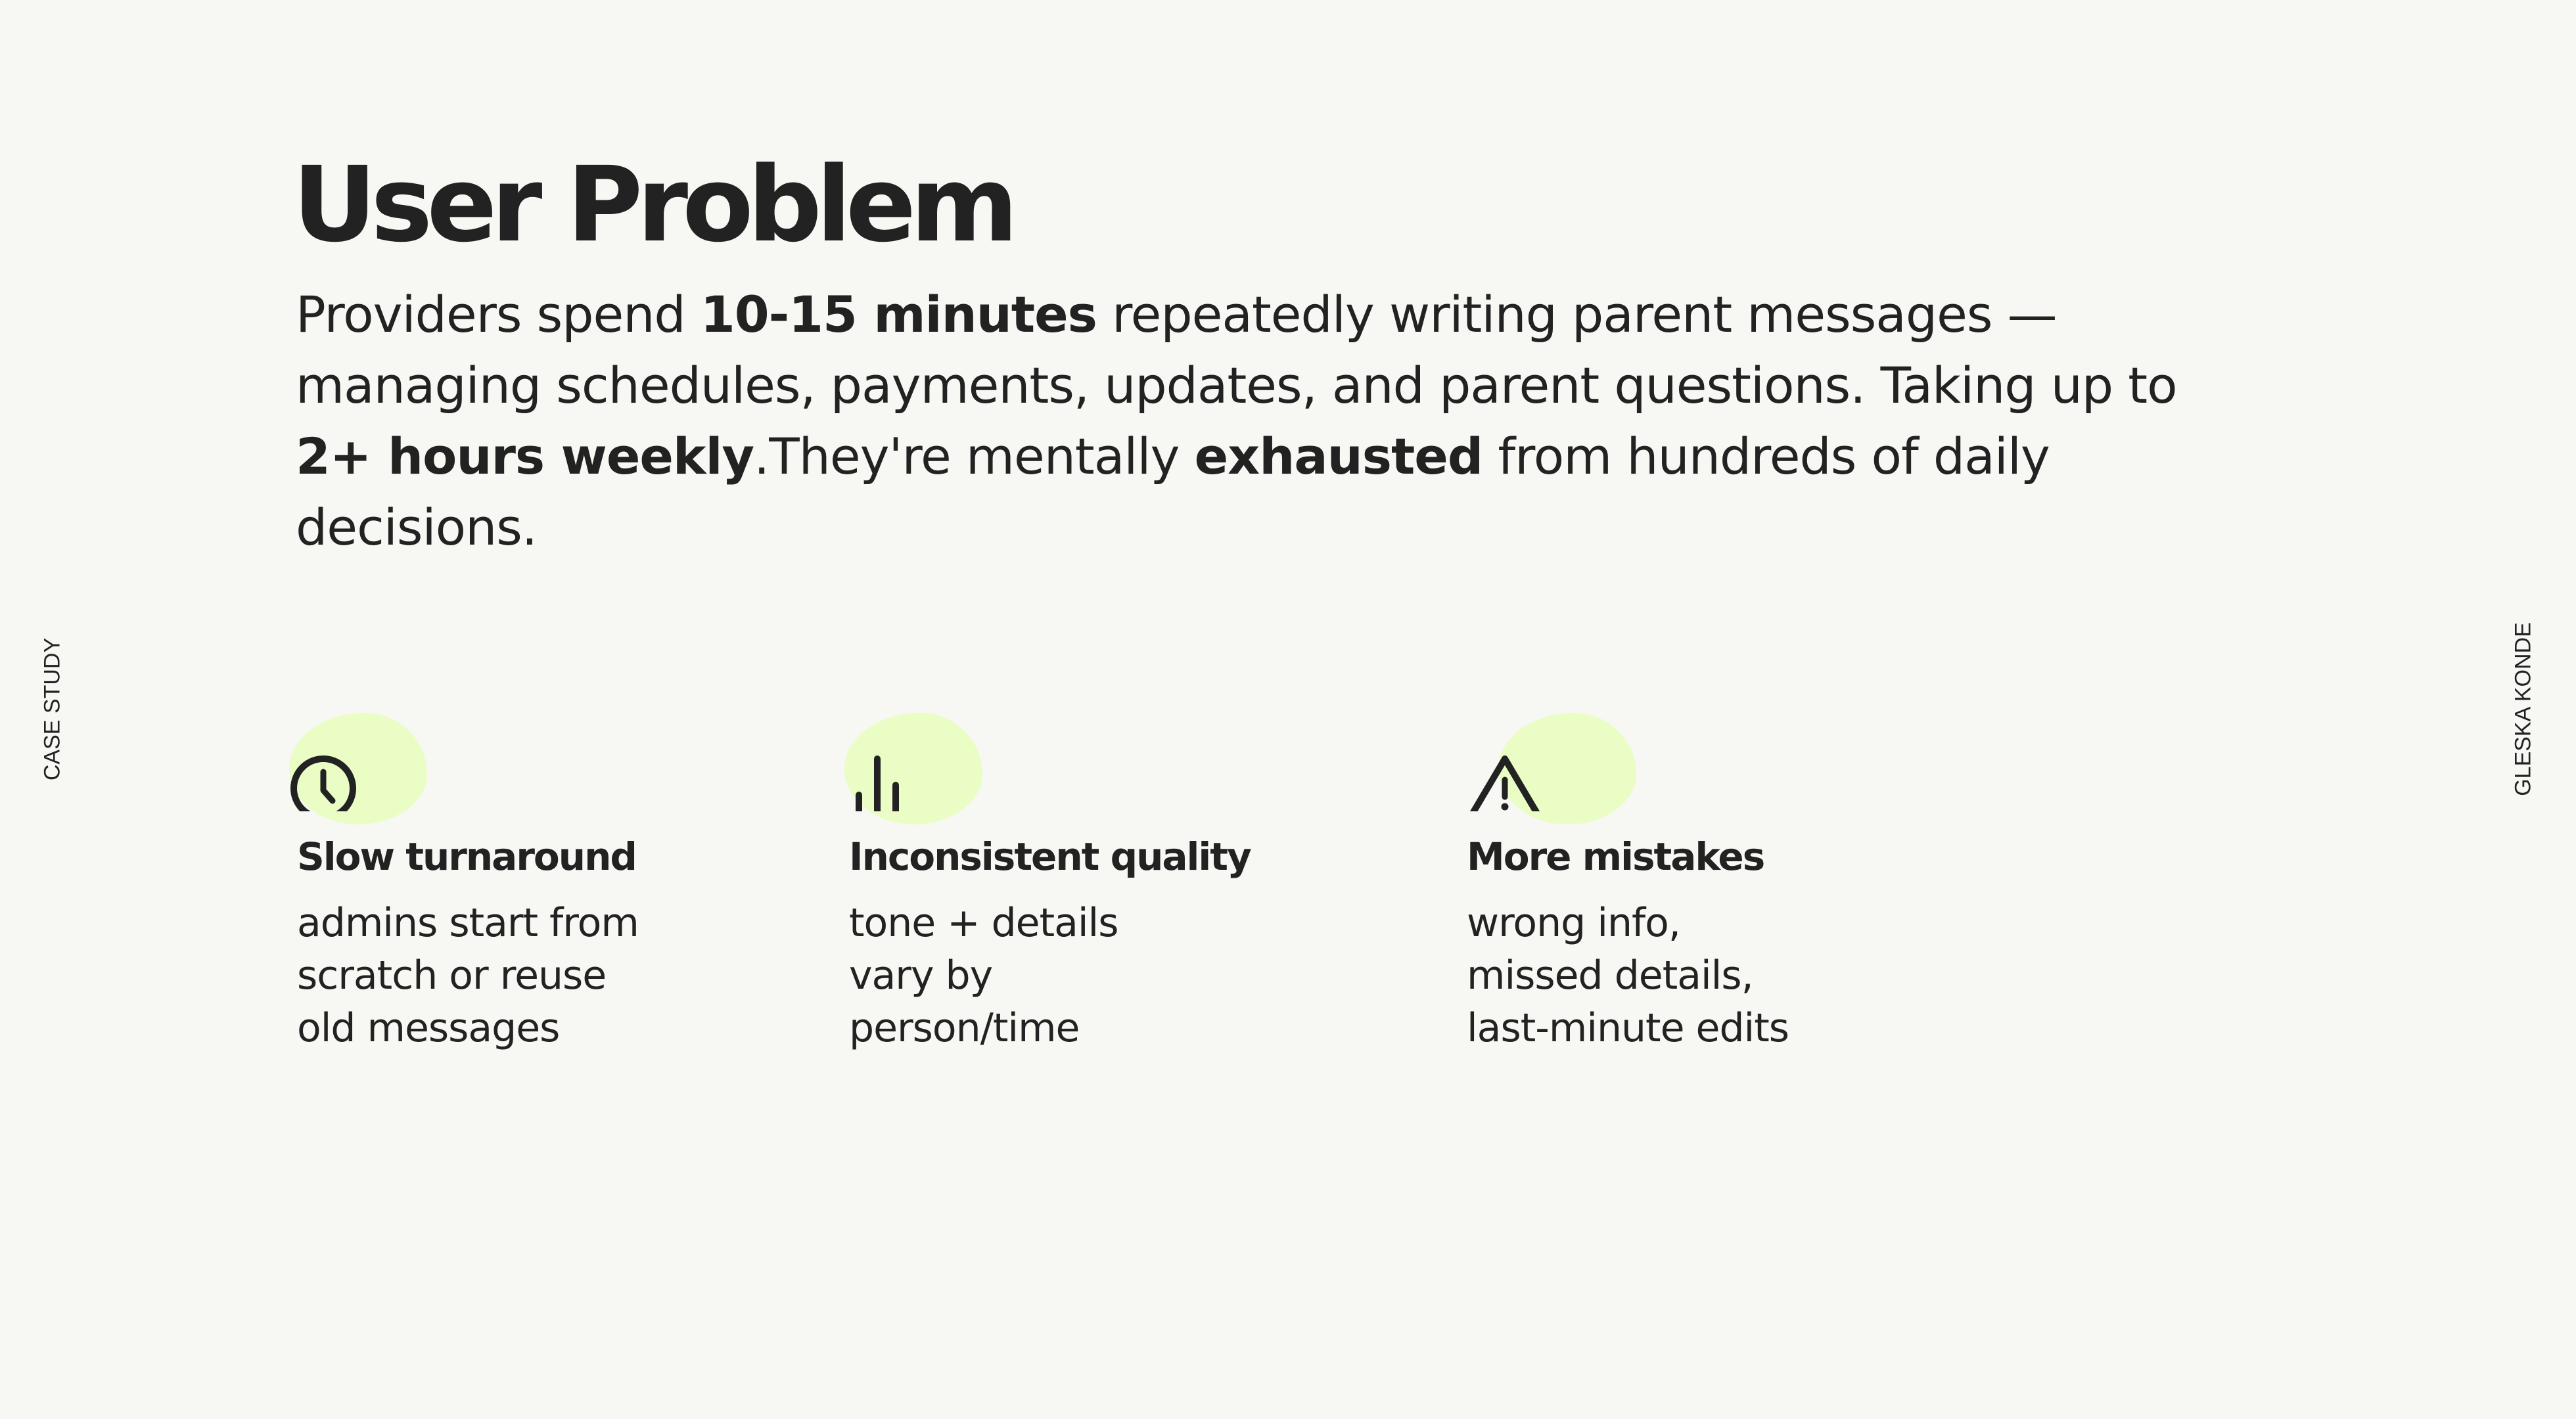 The width and height of the screenshot is (2576, 1419). What do you see at coordinates (656, 205) in the screenshot?
I see `page-title: User Problem` at bounding box center [656, 205].